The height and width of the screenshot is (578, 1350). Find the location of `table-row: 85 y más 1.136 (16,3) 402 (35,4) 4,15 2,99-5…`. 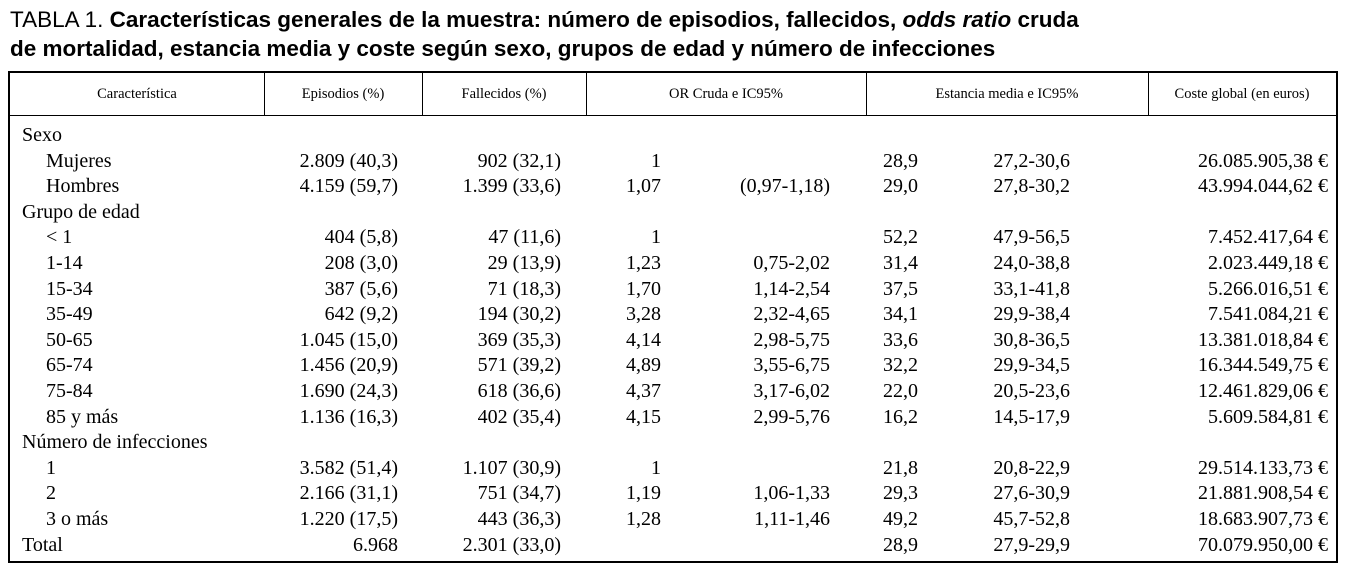

table-row: 85 y más 1.136 (16,3) 402 (35,4) 4,15 2,99-5… is located at coordinates (673, 418).